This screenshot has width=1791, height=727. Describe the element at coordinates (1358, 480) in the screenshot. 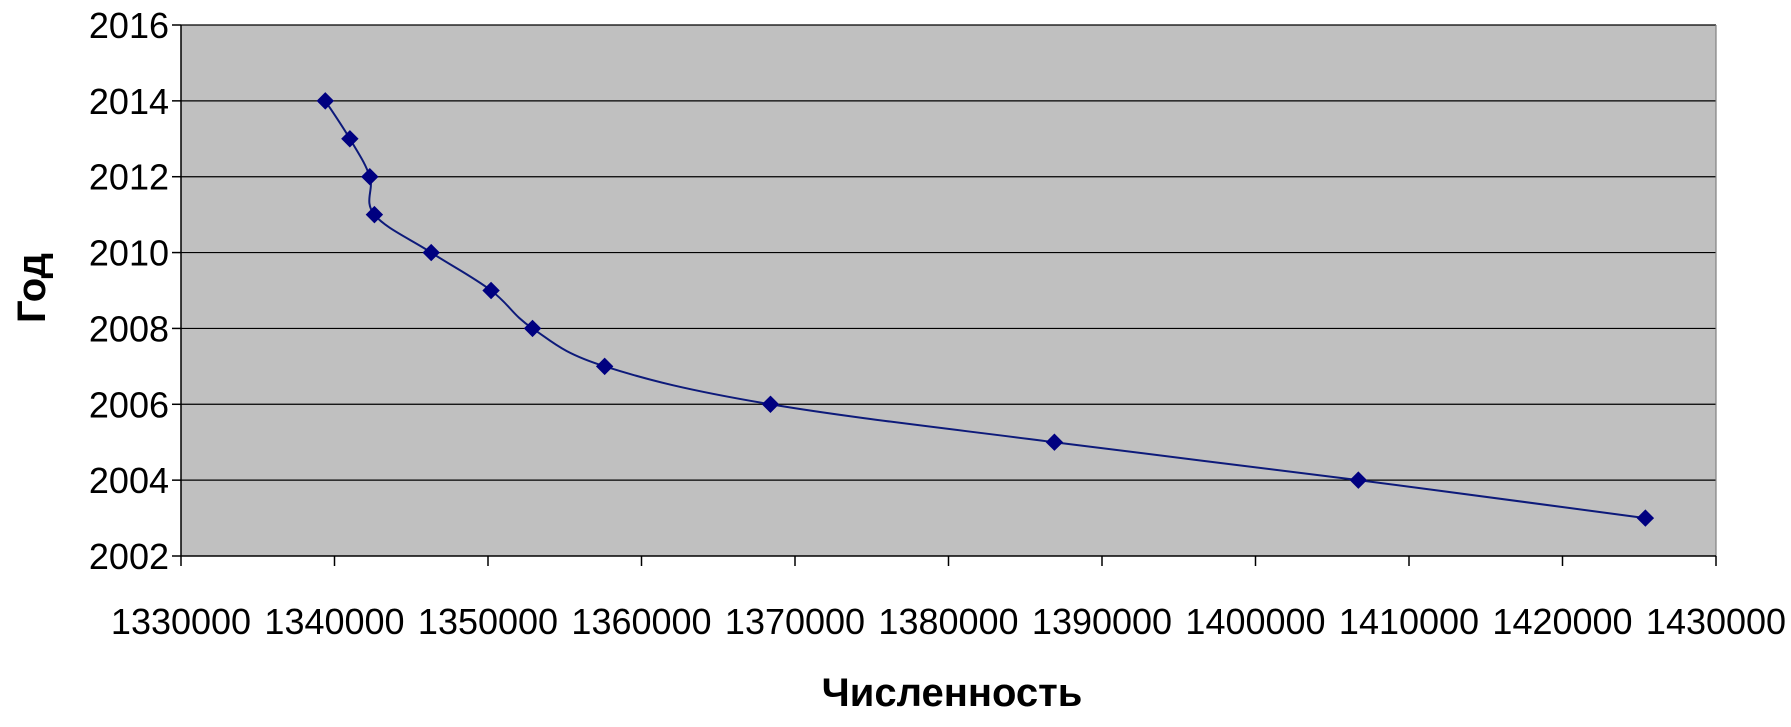

I see `data-point-2004` at that location.